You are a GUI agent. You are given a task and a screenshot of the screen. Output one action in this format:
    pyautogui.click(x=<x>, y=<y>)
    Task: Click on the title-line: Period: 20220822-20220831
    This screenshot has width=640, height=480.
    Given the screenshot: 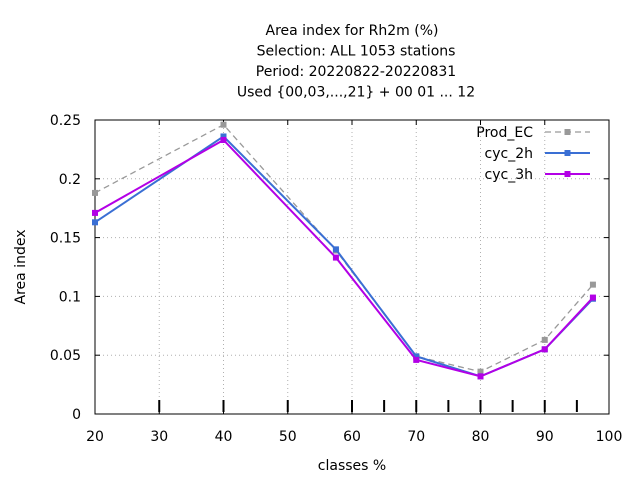 What is the action you would take?
    pyautogui.click(x=356, y=72)
    